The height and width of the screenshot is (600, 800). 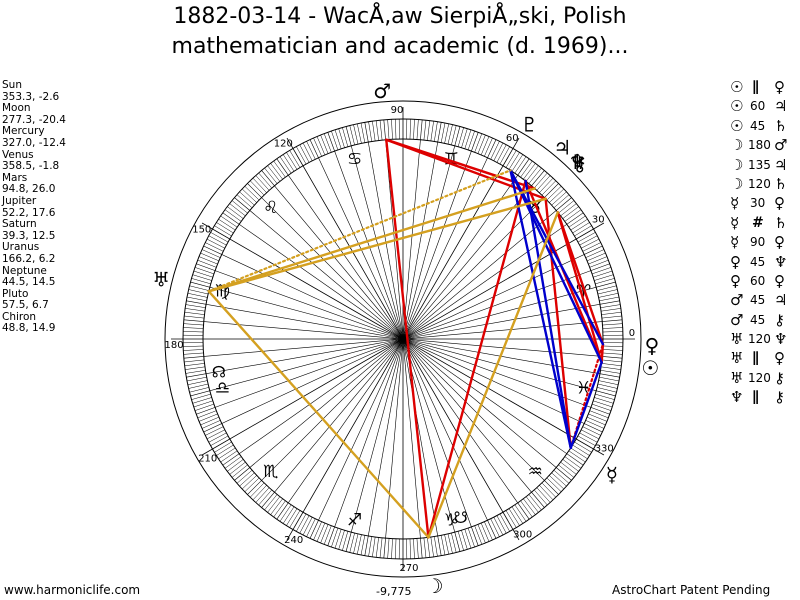 I want to click on planet-coords-moon: 277.3, -20.4, so click(x=34, y=119).